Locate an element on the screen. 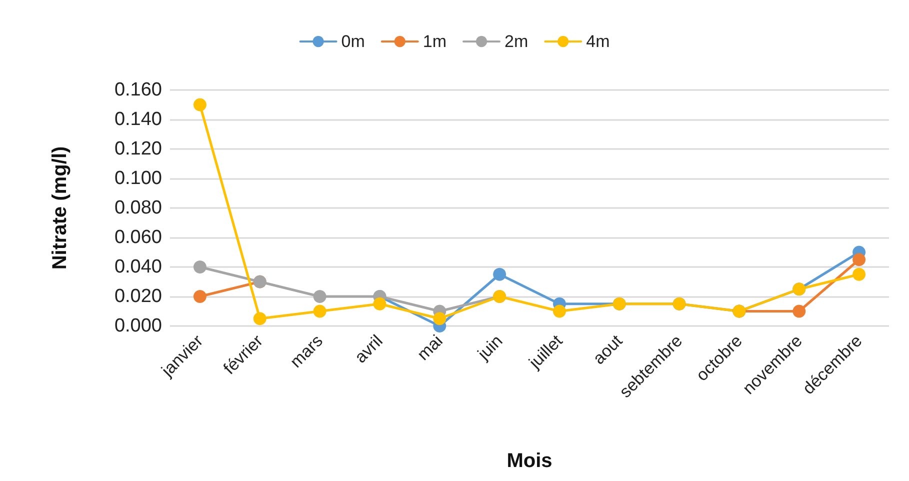  y-tick-label: 0.000 is located at coordinates (138, 326).